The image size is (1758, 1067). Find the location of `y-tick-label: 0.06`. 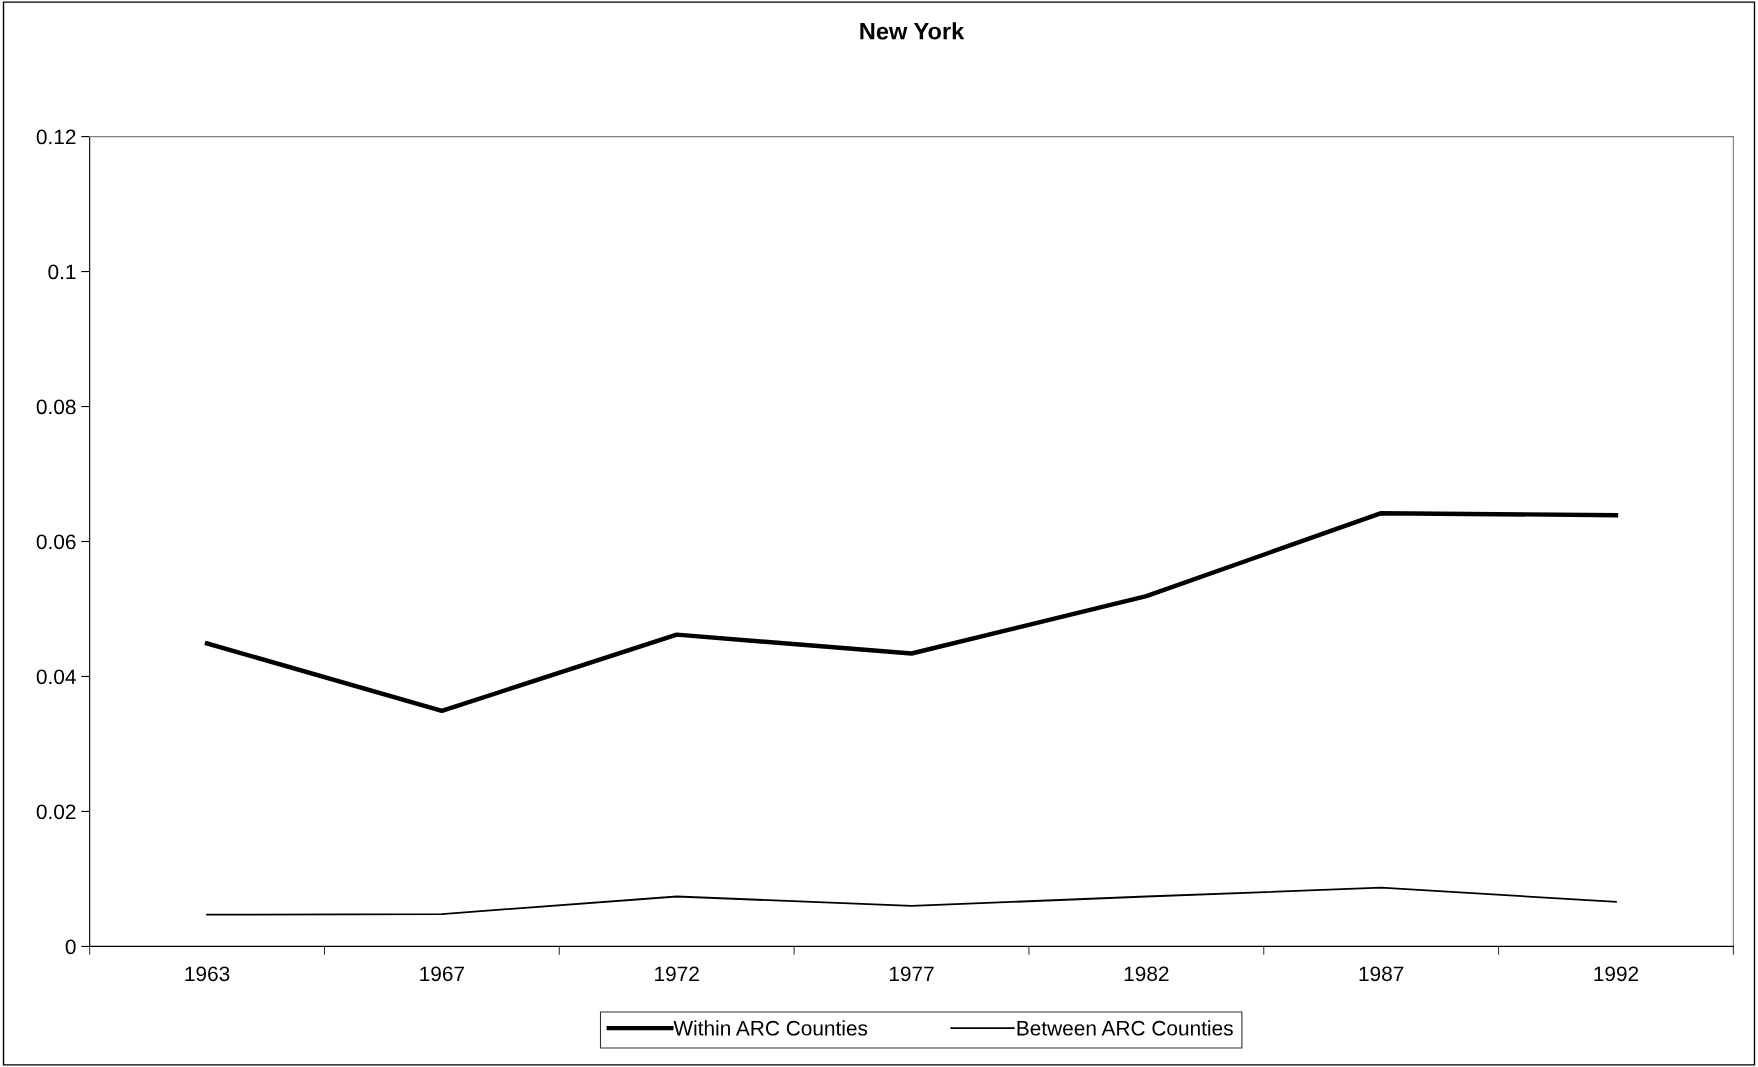

y-tick-label: 0.06 is located at coordinates (56, 542).